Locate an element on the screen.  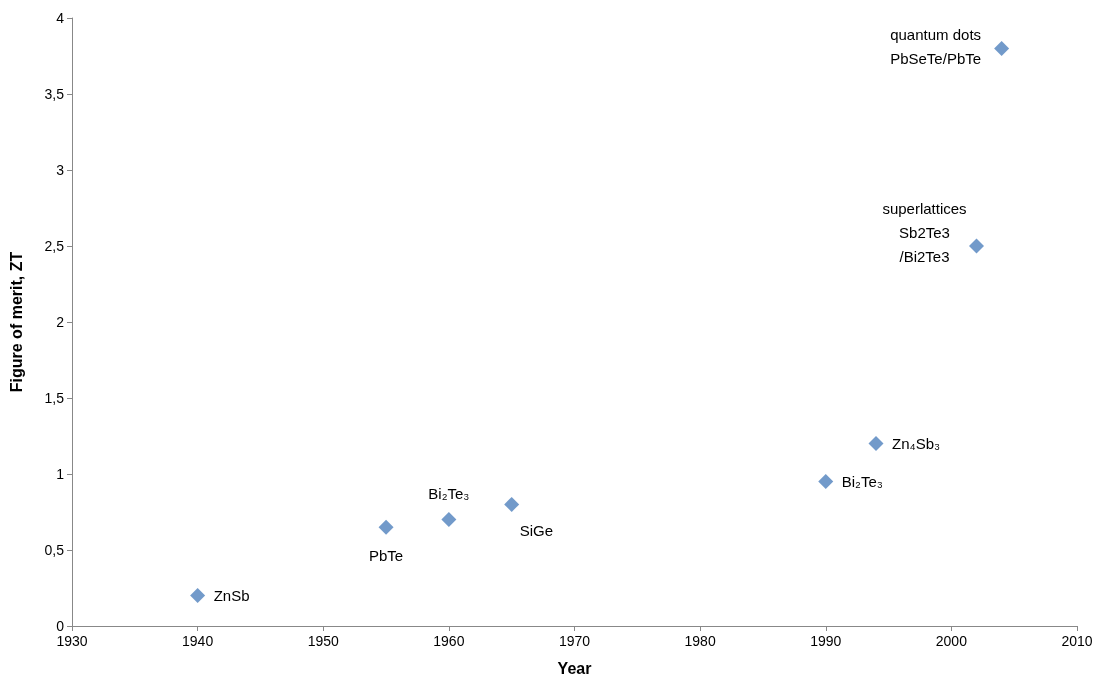
y-tick-label: 4 is located at coordinates (60, 18).